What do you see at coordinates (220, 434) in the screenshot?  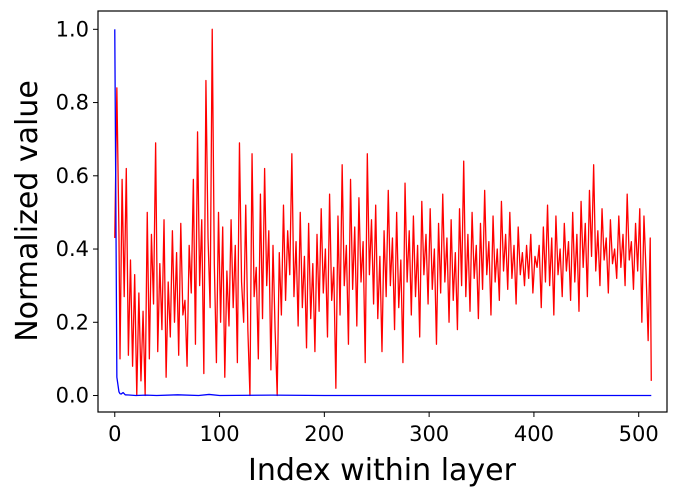 I see `x-tick-label: 100` at bounding box center [220, 434].